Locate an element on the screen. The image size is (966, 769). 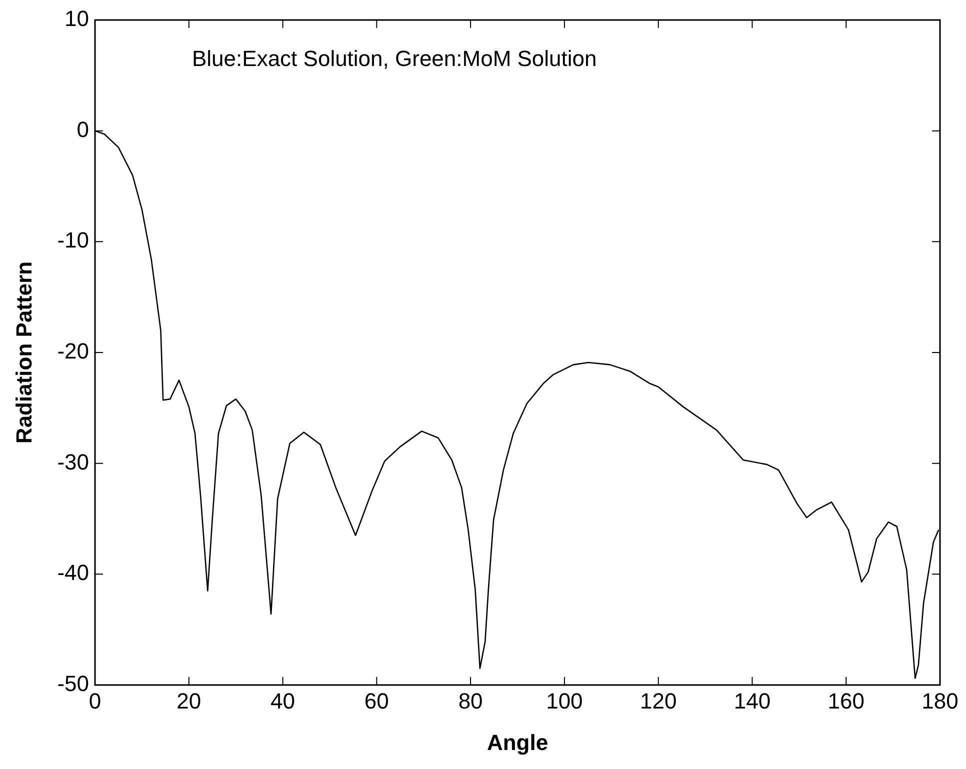
y-tick-label: -20 is located at coordinates (73, 351).